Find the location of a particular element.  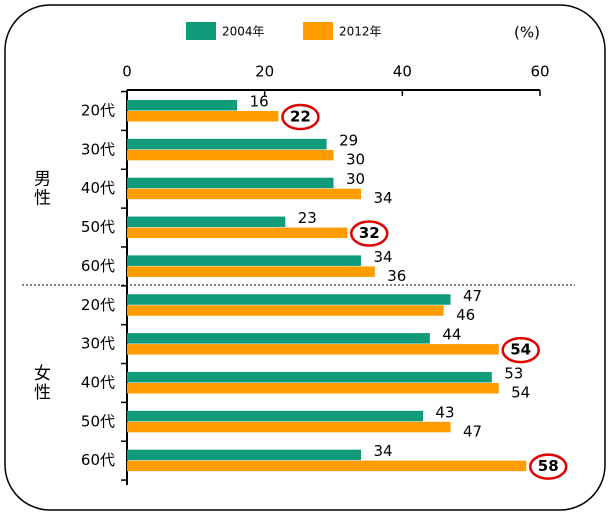

group-label: 女性 is located at coordinates (40, 383).